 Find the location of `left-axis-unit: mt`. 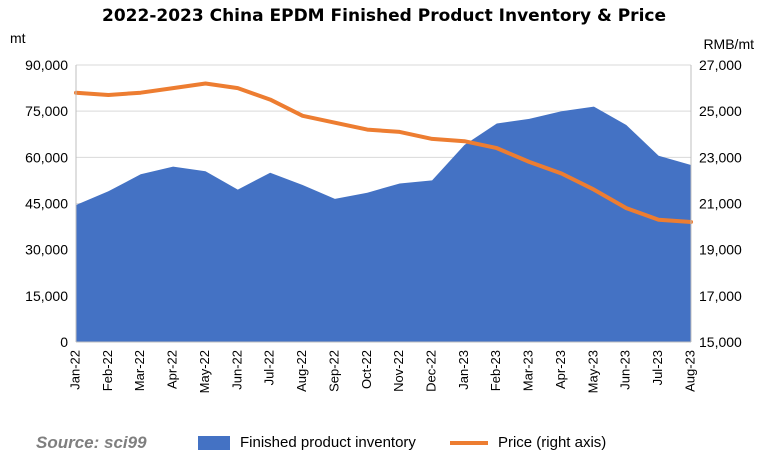

left-axis-unit: mt is located at coordinates (18, 38).